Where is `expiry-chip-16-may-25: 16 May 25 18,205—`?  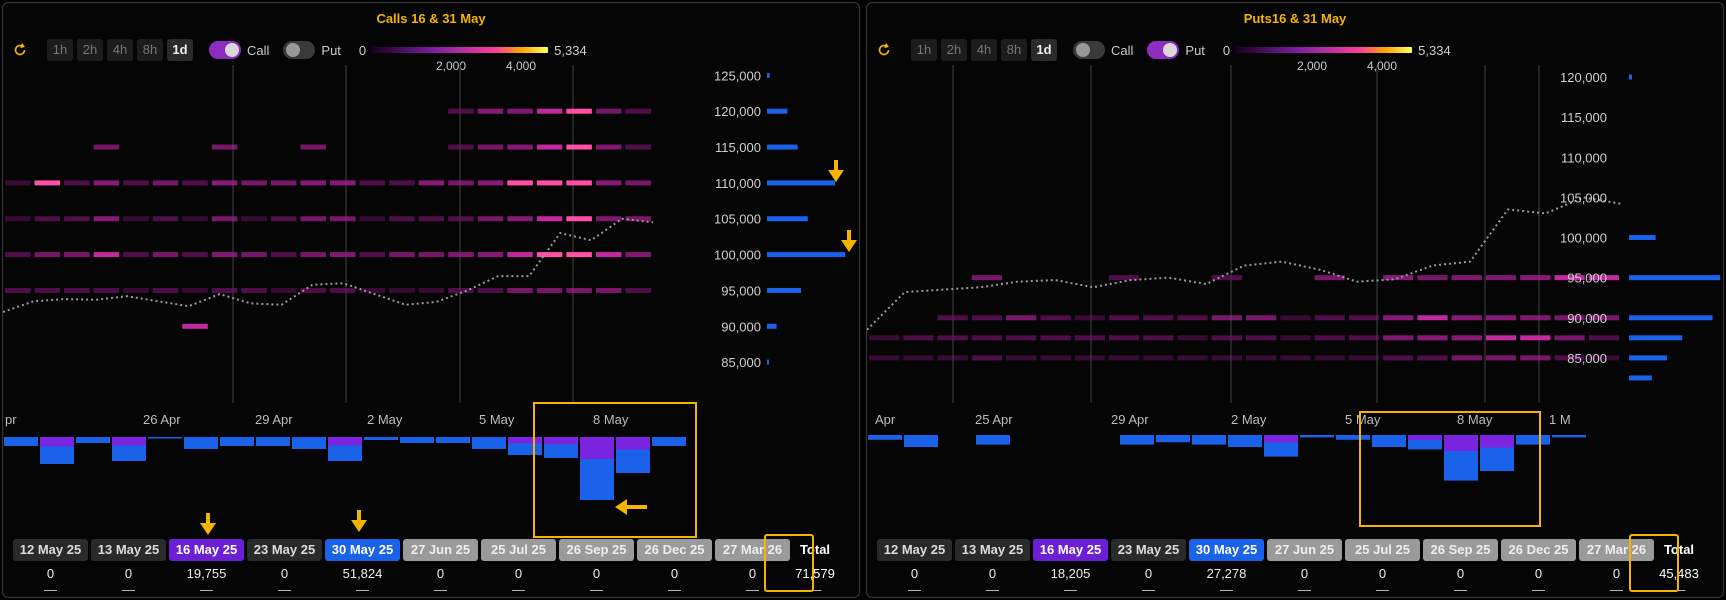 expiry-chip-16-may-25: 16 May 25 18,205— is located at coordinates (1070, 568).